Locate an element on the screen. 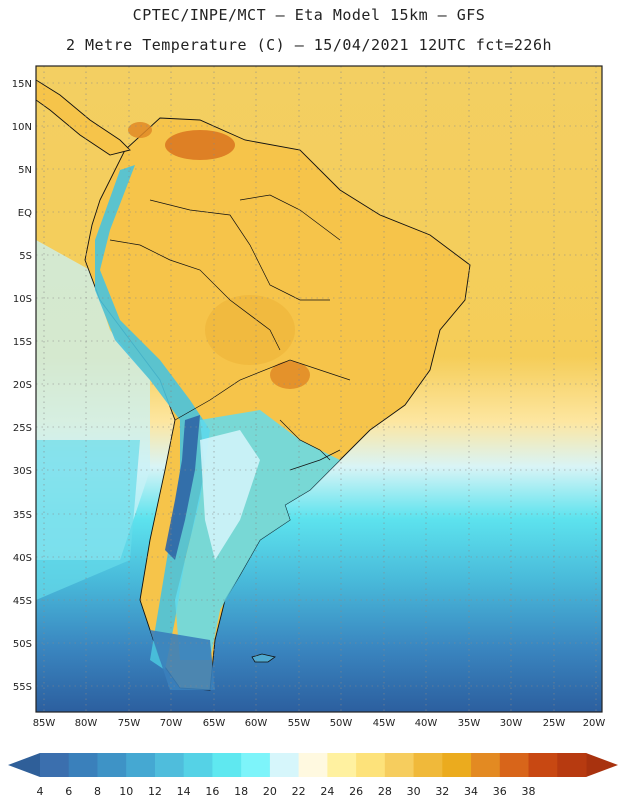 The image size is (618, 800). colombia-hot-spot is located at coordinates (140, 130).